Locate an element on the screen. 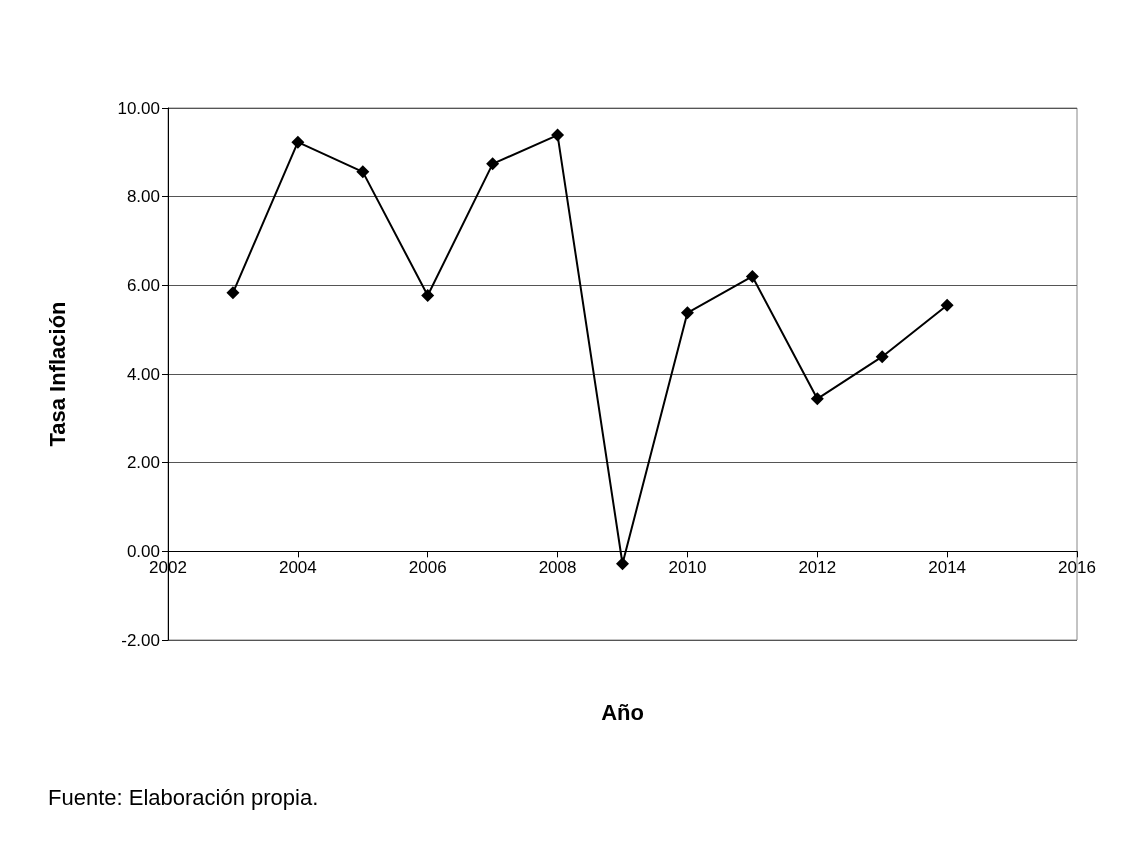 The height and width of the screenshot is (843, 1132). x-tick-label: 2006 is located at coordinates (427, 568).